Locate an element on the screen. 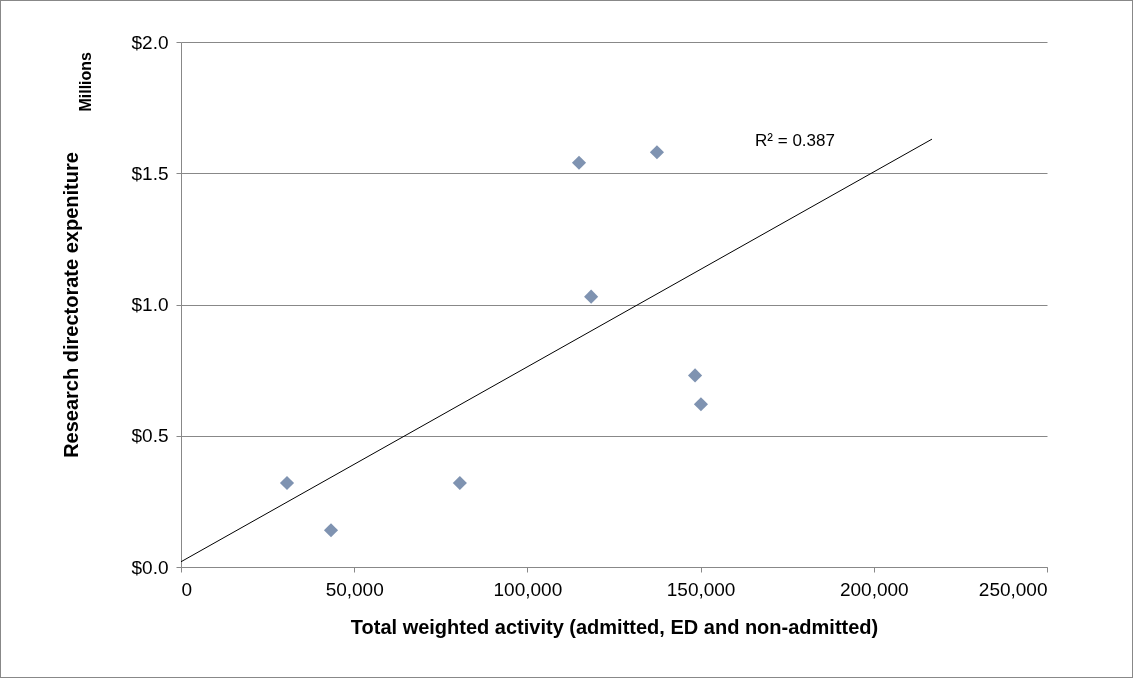 This screenshot has height=682, width=1137. y-tick-label: $2.0 is located at coordinates (150, 42).